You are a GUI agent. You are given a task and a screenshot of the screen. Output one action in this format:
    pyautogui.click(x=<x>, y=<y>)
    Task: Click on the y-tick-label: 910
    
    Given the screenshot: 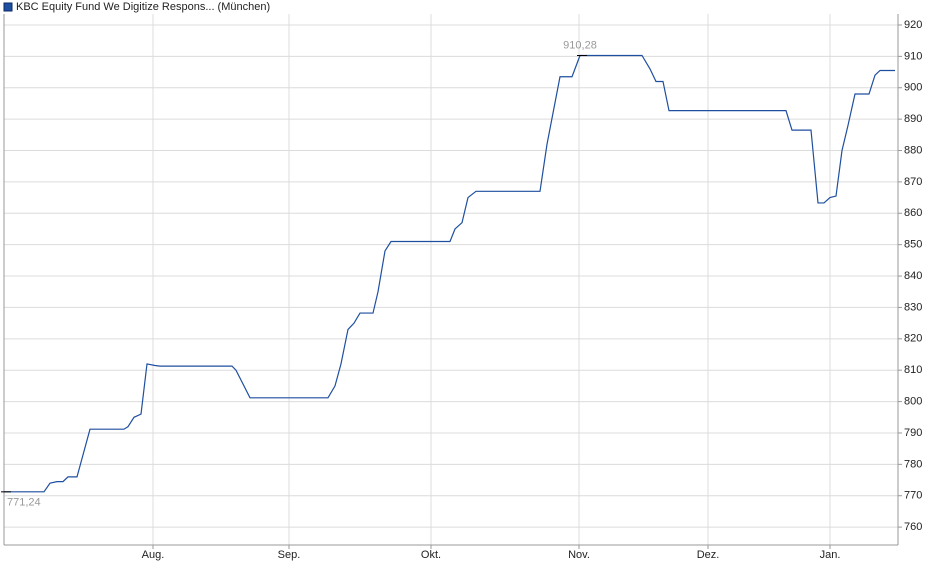 What is the action you would take?
    pyautogui.click(x=913, y=56)
    